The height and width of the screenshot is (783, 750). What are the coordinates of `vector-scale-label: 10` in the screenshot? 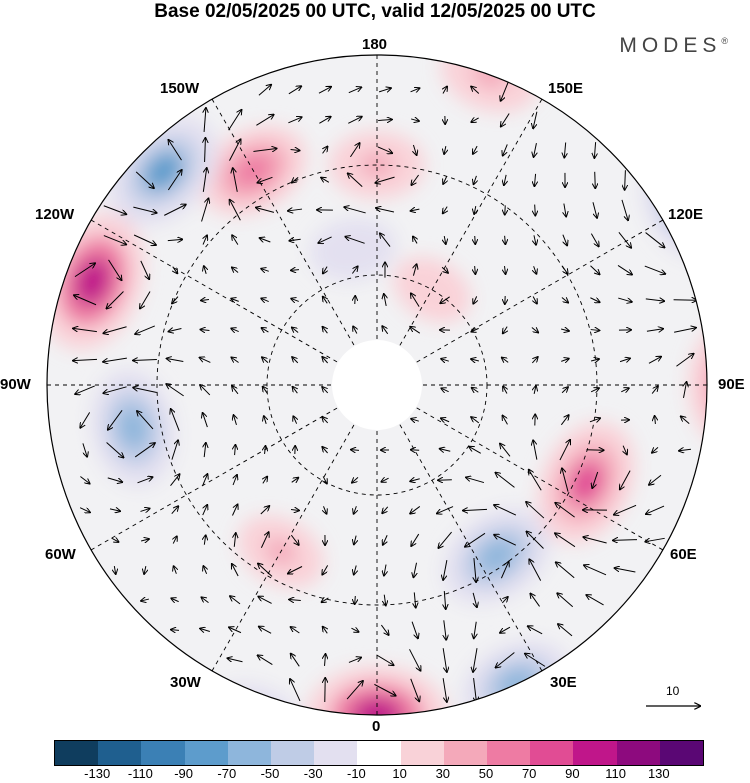 It's located at (673, 691).